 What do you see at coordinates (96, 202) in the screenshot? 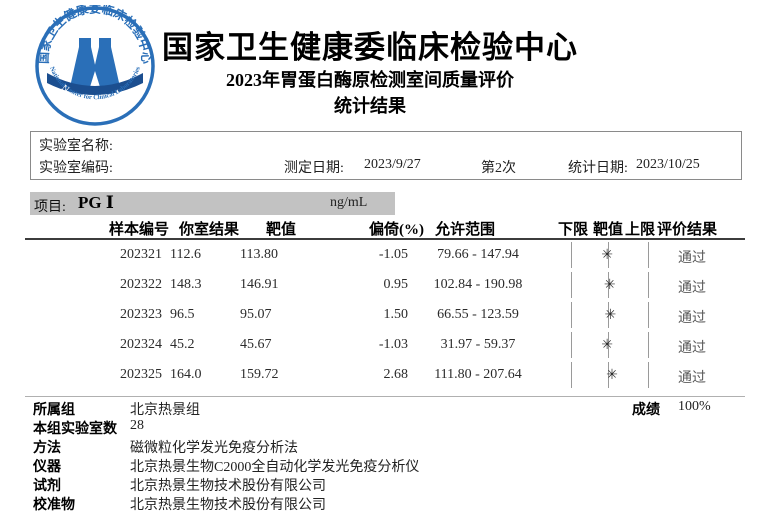
I see `project-name: PG Ⅰ` at bounding box center [96, 202].